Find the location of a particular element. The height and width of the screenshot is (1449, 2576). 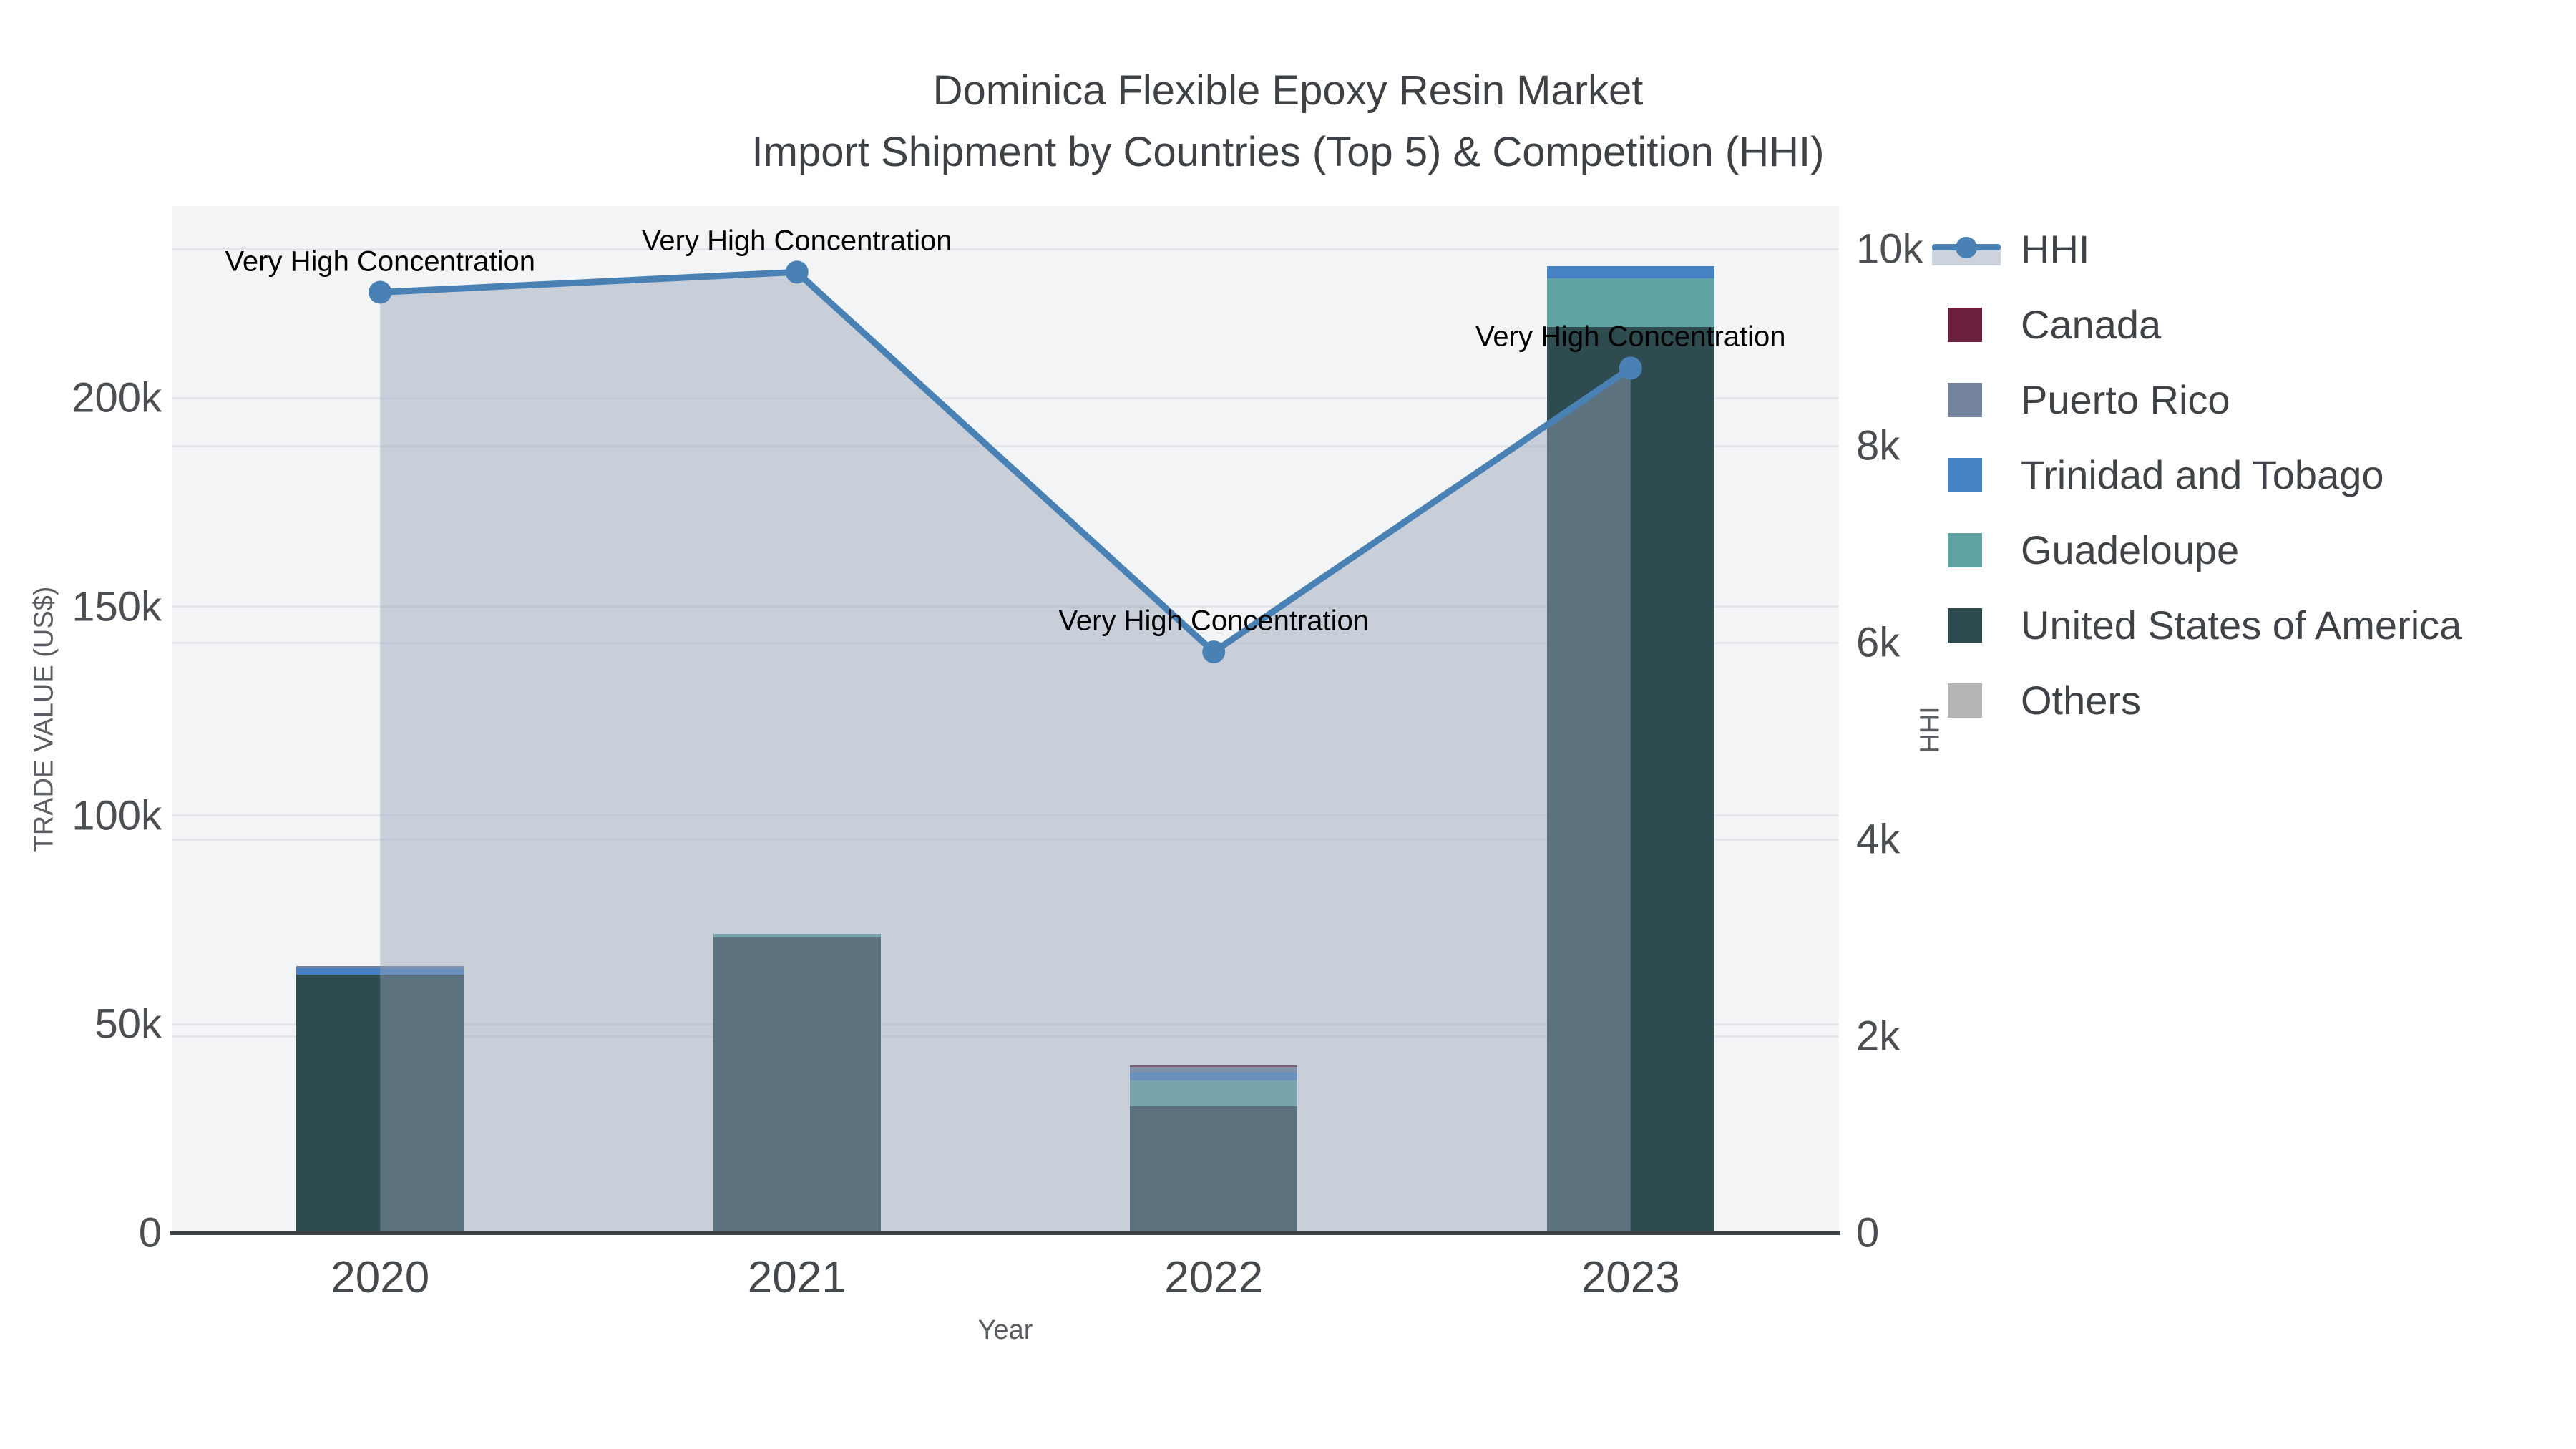

bar-segment-canada-2022 is located at coordinates (1214, 1066).